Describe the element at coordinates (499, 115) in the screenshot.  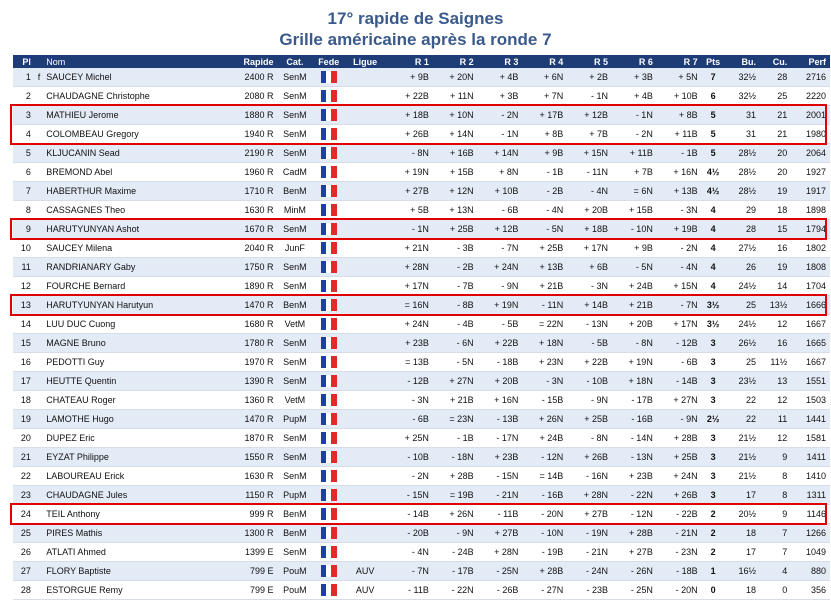
I see `round-3-result: - 2N` at that location.